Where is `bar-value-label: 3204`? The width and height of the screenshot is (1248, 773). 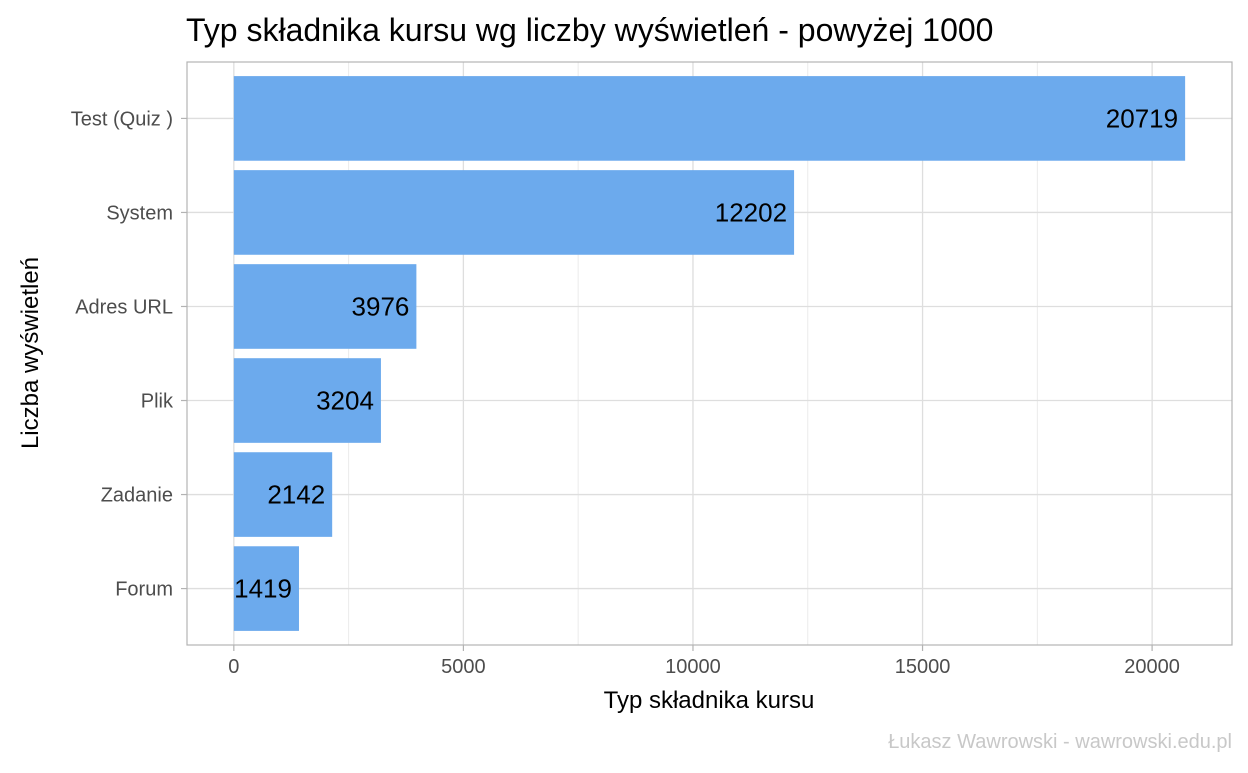 bar-value-label: 3204 is located at coordinates (345, 401).